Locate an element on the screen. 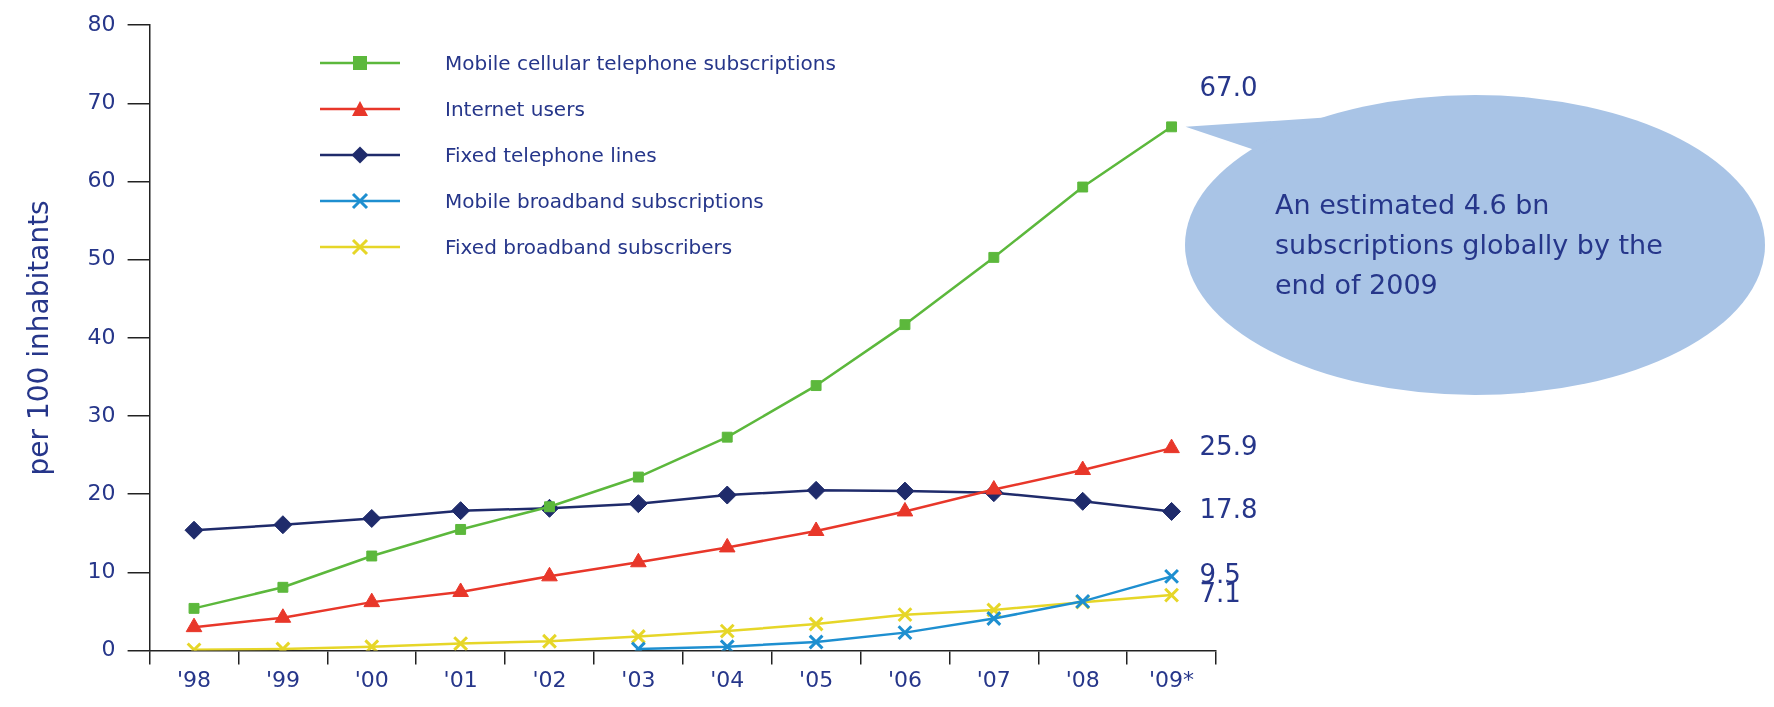  x-tick-label: '99 is located at coordinates (282, 679).